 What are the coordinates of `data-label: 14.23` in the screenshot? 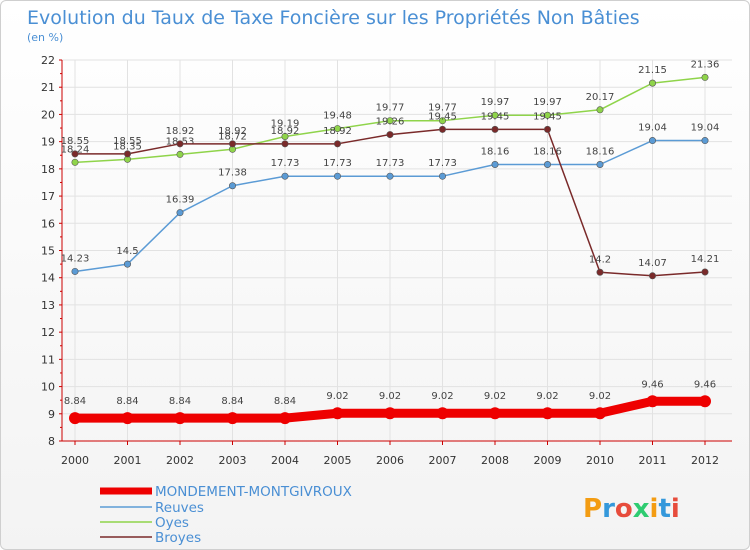 It's located at (75, 258).